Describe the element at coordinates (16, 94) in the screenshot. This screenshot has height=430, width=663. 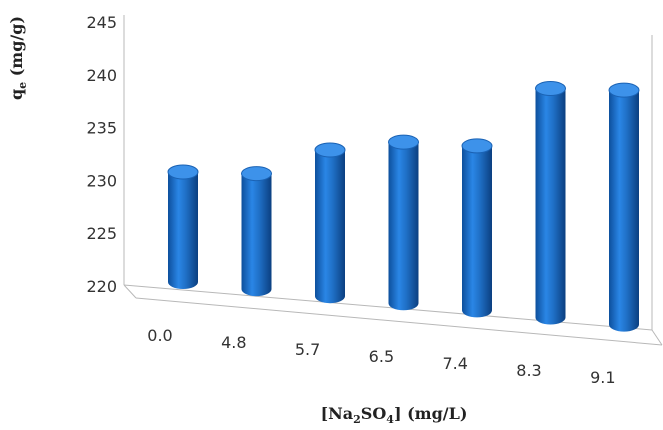
I see `y-axis-title-main: q` at that location.